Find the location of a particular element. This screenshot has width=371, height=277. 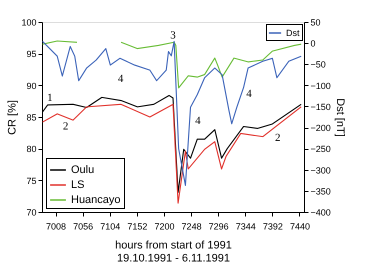

y2-tick-label: 50 is located at coordinates (315, 23).